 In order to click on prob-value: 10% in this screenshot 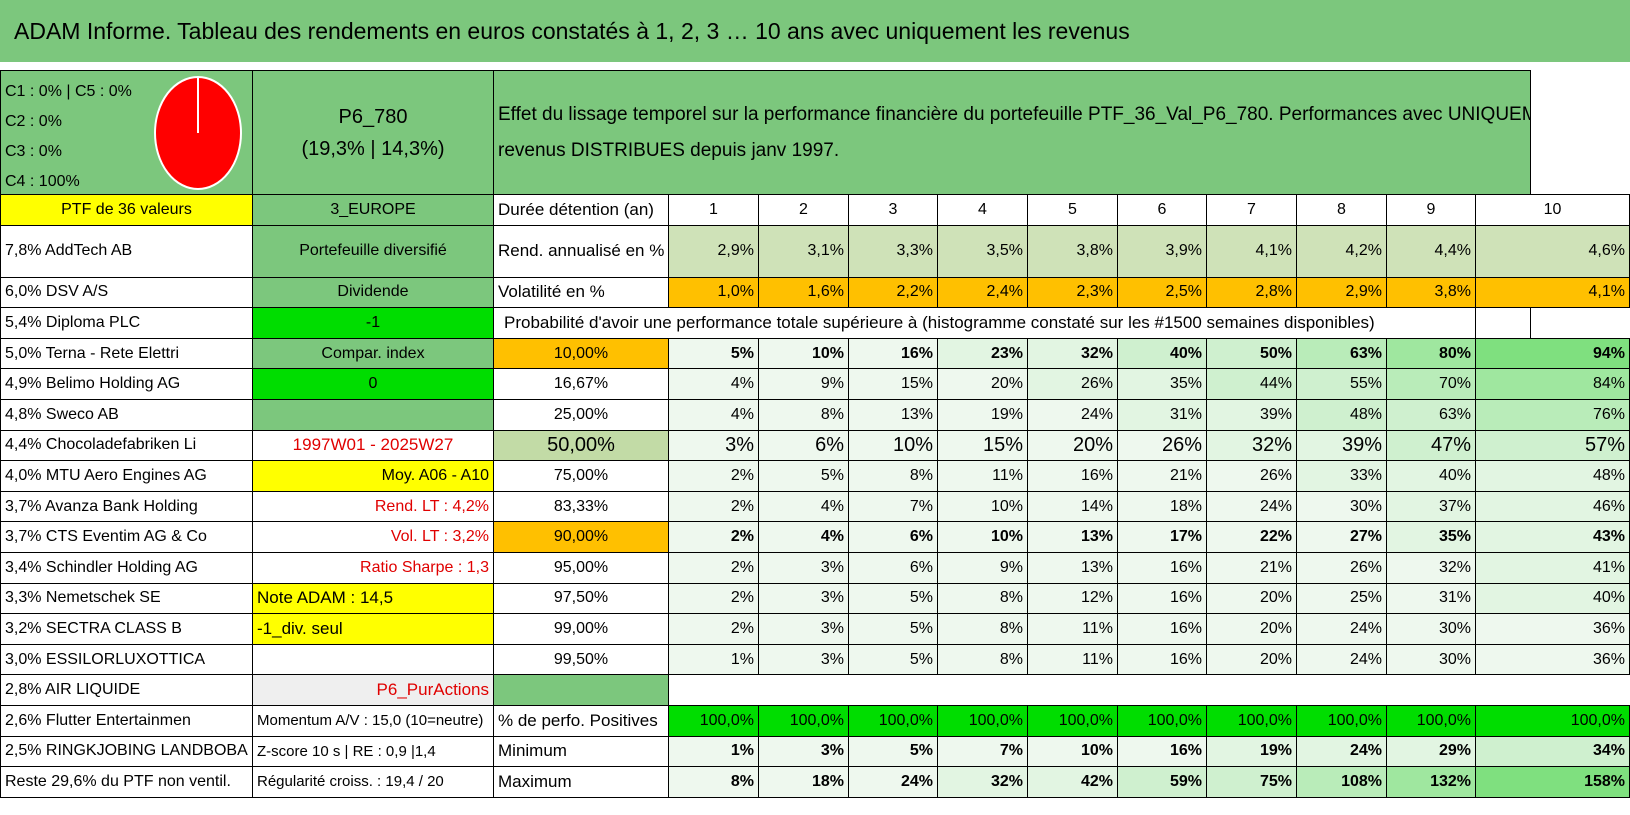, I will do `click(982, 506)`.